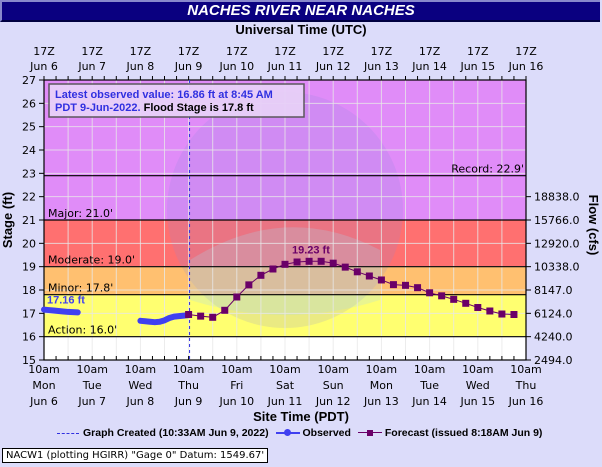  What do you see at coordinates (236, 385) in the screenshot?
I see `x-tick-label-day: Fri` at bounding box center [236, 385].